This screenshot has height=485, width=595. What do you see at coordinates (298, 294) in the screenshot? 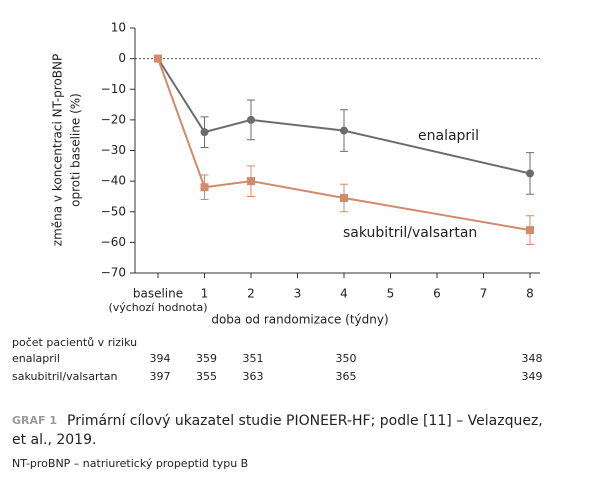
I see `x-tick-label: 3` at bounding box center [298, 294].